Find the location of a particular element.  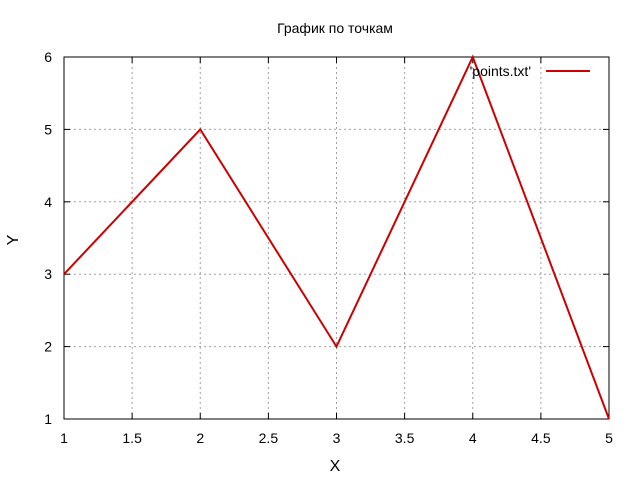

x-axis-label: X is located at coordinates (335, 466).